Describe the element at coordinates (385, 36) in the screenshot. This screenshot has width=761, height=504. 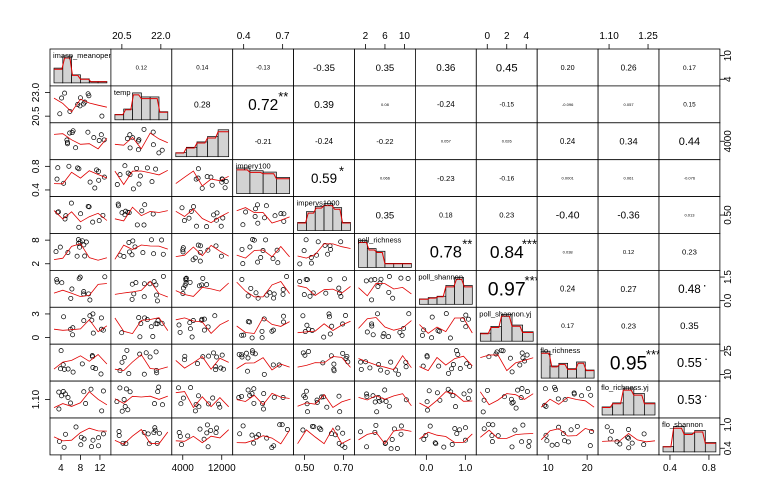
I see `tick-label: 6` at that location.